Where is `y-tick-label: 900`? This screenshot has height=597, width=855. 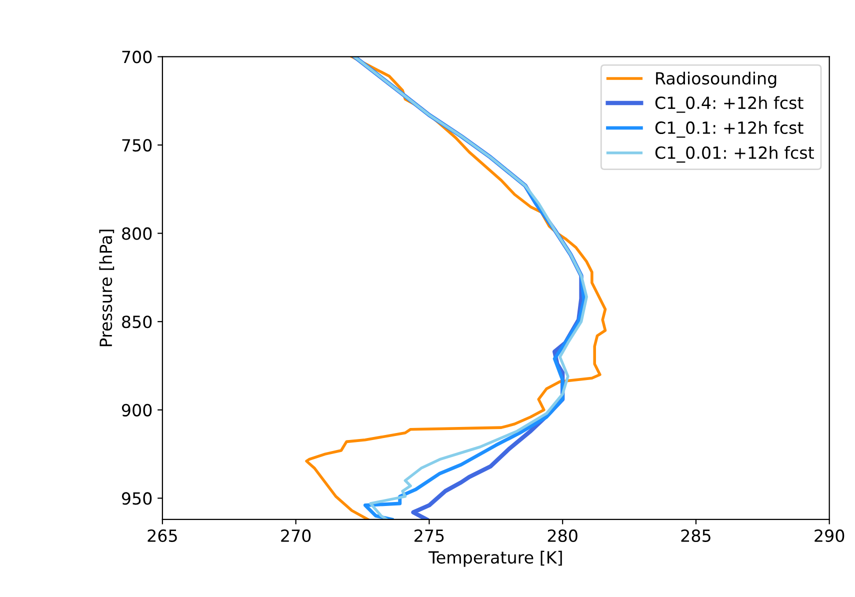
y-tick-label: 900 is located at coordinates (137, 410).